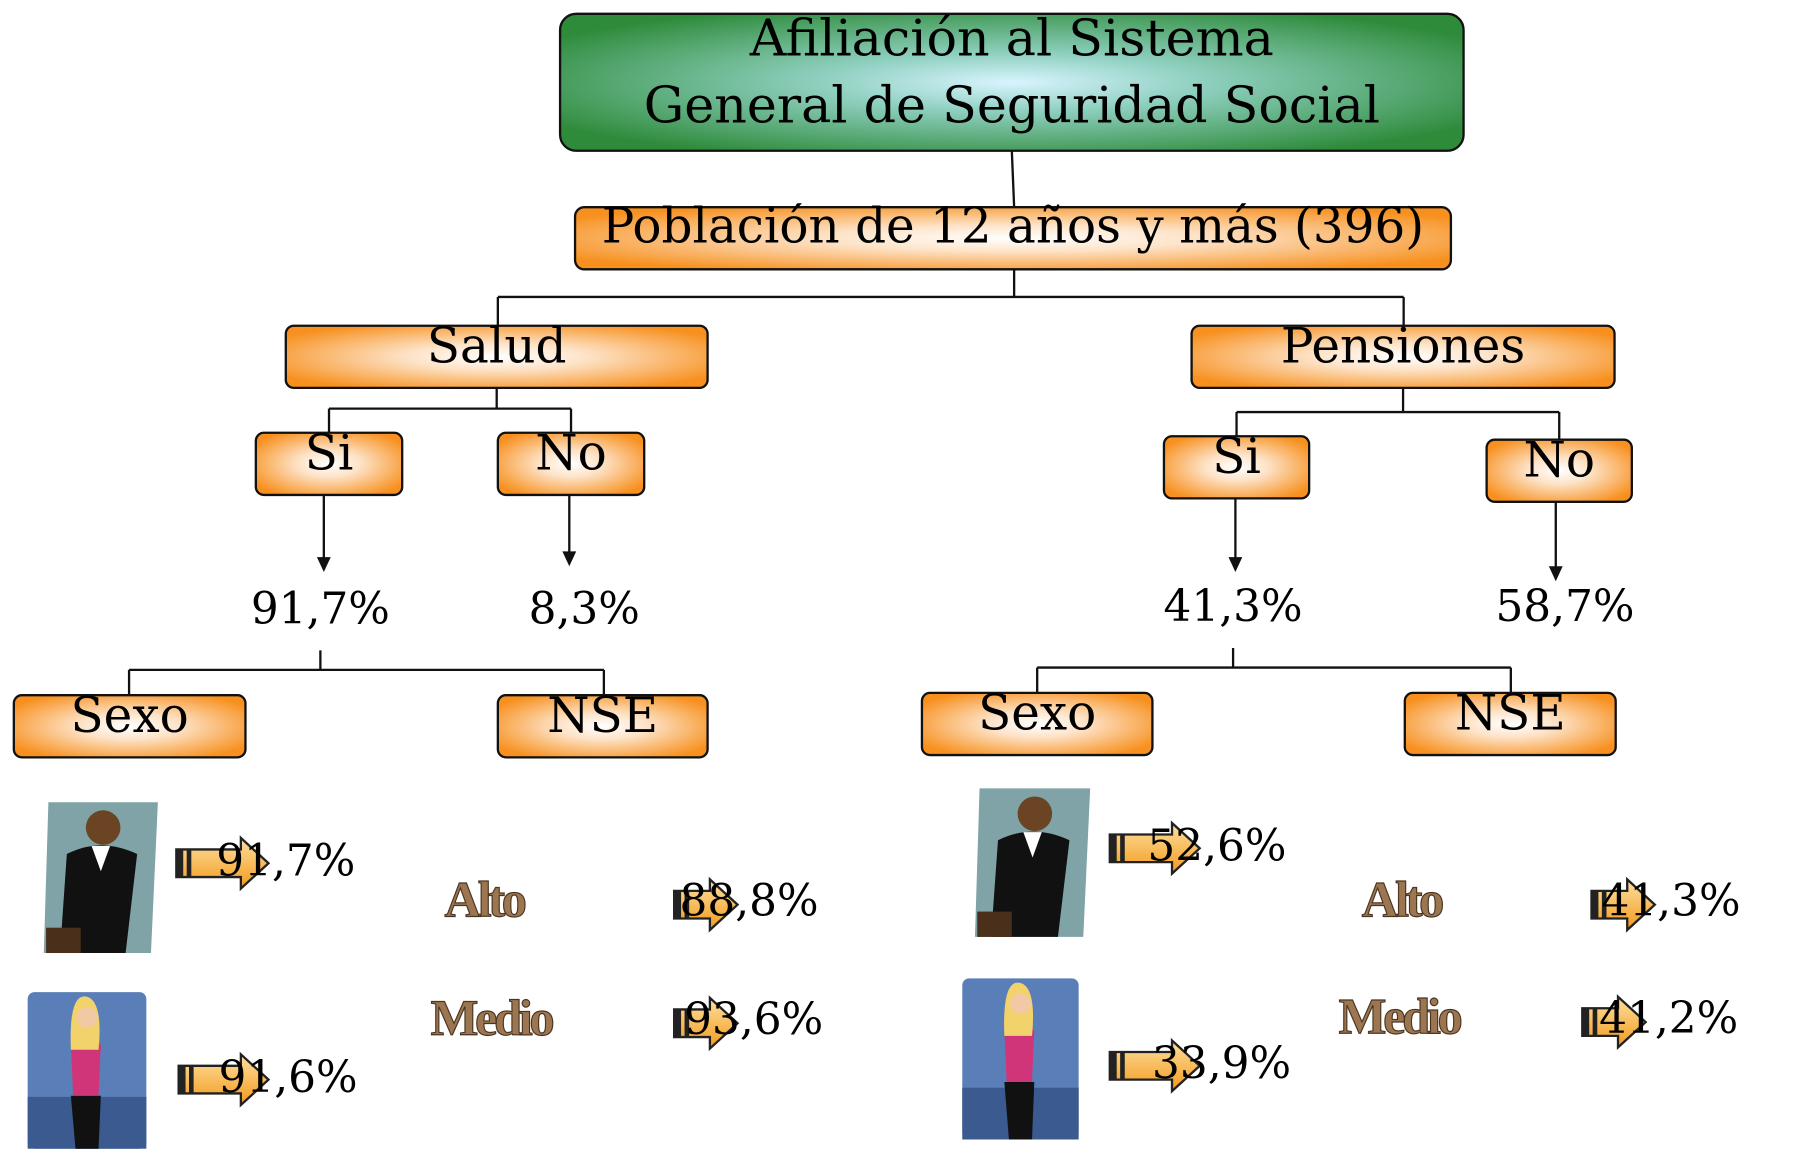  What do you see at coordinates (1403, 346) in the screenshot?
I see `box-label: Pensiones` at bounding box center [1403, 346].